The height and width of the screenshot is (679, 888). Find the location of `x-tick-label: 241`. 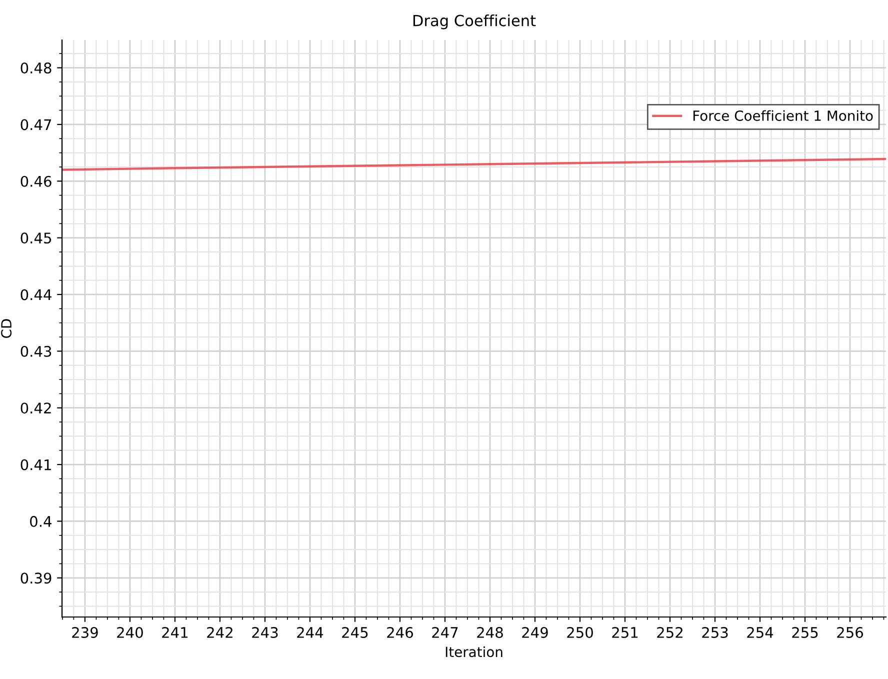

x-tick-label: 241 is located at coordinates (175, 632).